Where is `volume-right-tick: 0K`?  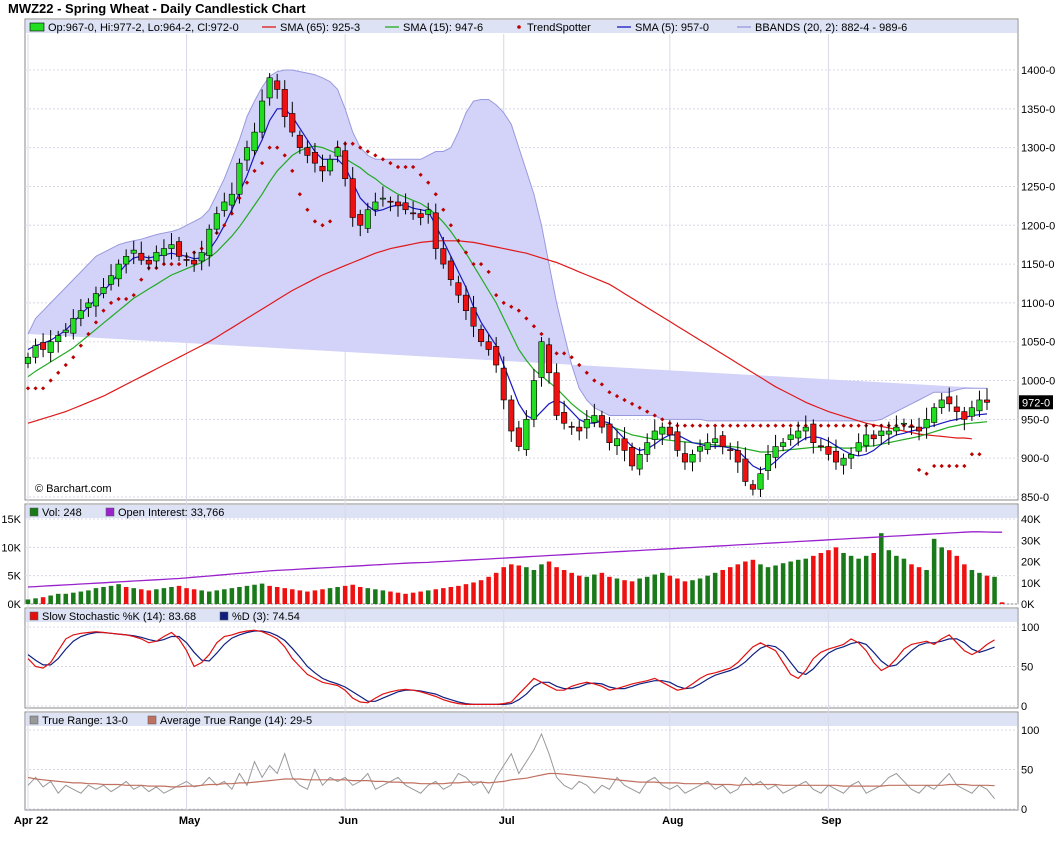 volume-right-tick: 0K is located at coordinates (1028, 605).